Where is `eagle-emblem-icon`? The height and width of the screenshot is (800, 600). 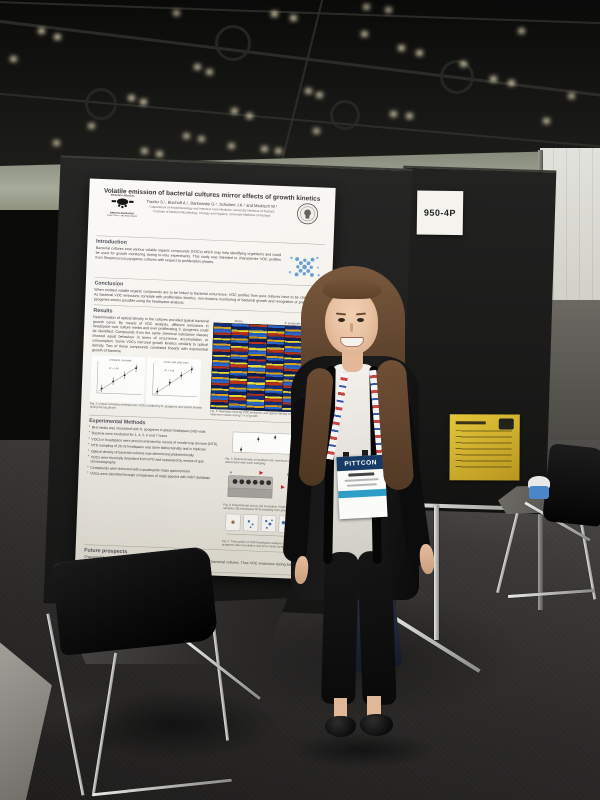
eagle-emblem-icon is located at coordinates (122, 203).